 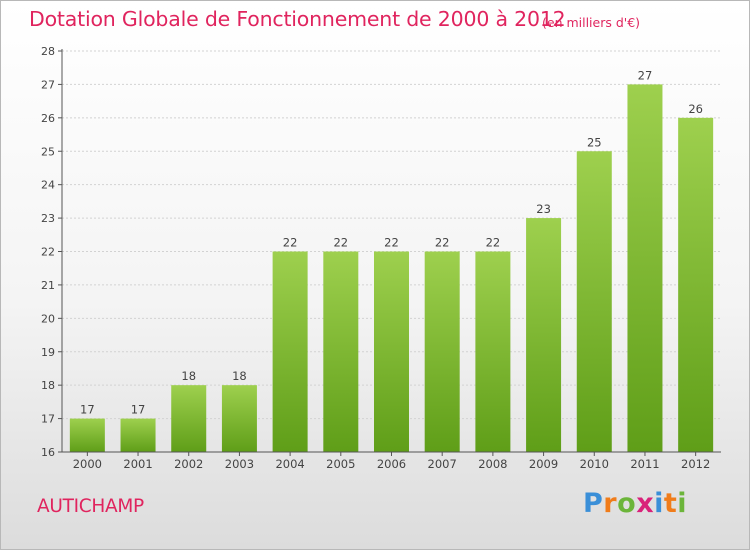 I want to click on data-label: 23, so click(x=543, y=209).